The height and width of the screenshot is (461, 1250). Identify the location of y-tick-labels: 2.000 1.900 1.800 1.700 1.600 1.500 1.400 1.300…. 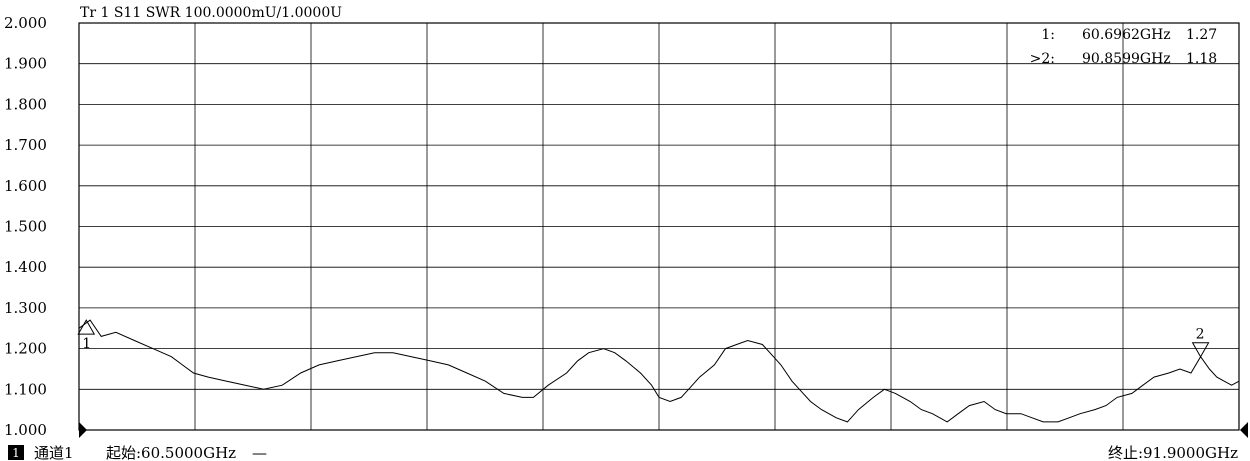
(25, 226).